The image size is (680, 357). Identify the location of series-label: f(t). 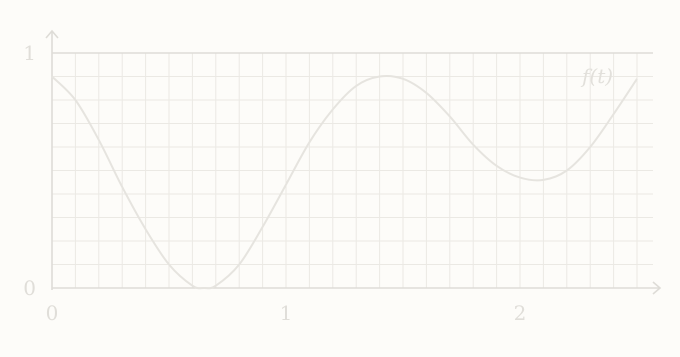
(596, 76).